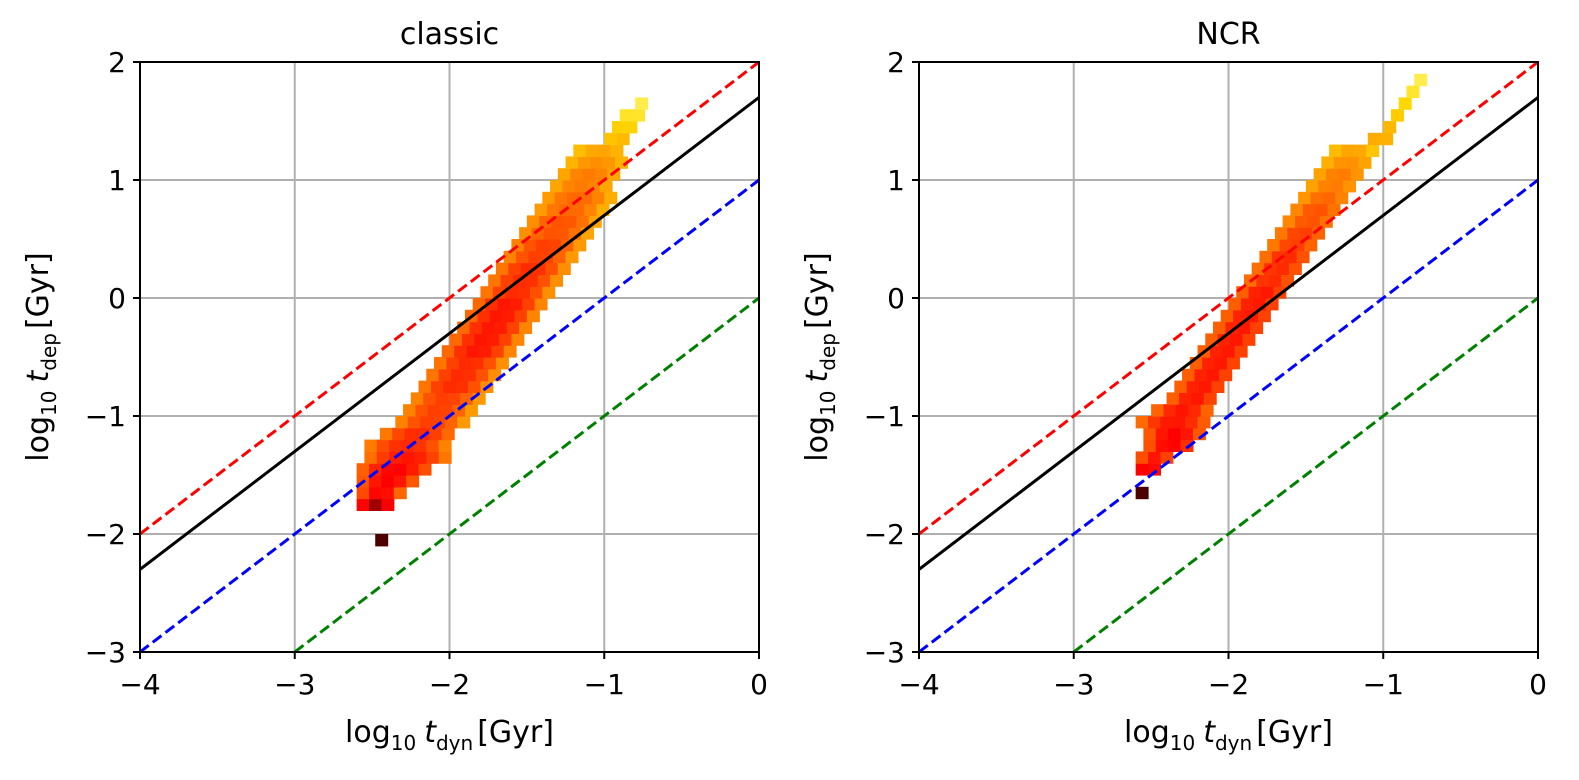  What do you see at coordinates (896, 298) in the screenshot?
I see `y-tick-label: 0` at bounding box center [896, 298].